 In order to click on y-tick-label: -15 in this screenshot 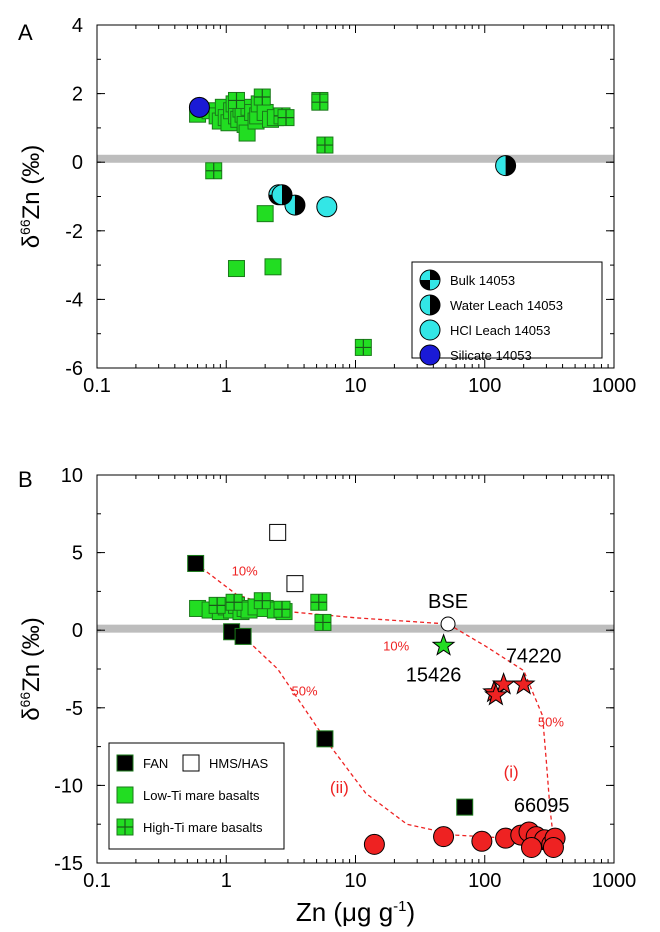, I will do `click(68, 864)`.